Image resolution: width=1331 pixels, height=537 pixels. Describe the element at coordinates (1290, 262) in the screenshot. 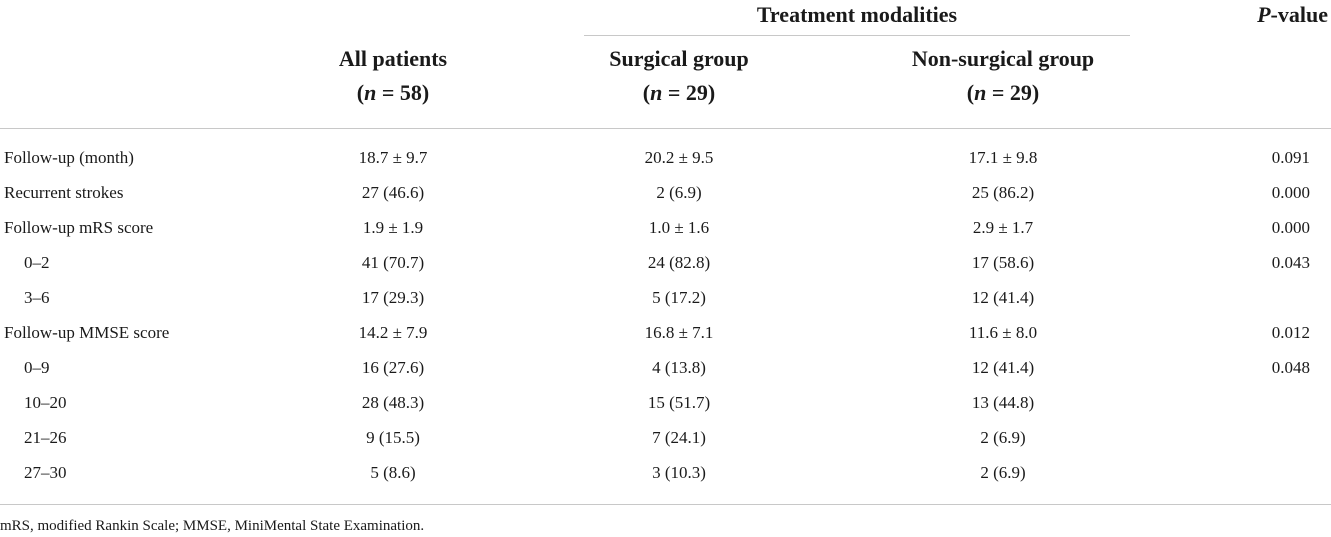

I see `cell-pvalue: 0.043` at that location.